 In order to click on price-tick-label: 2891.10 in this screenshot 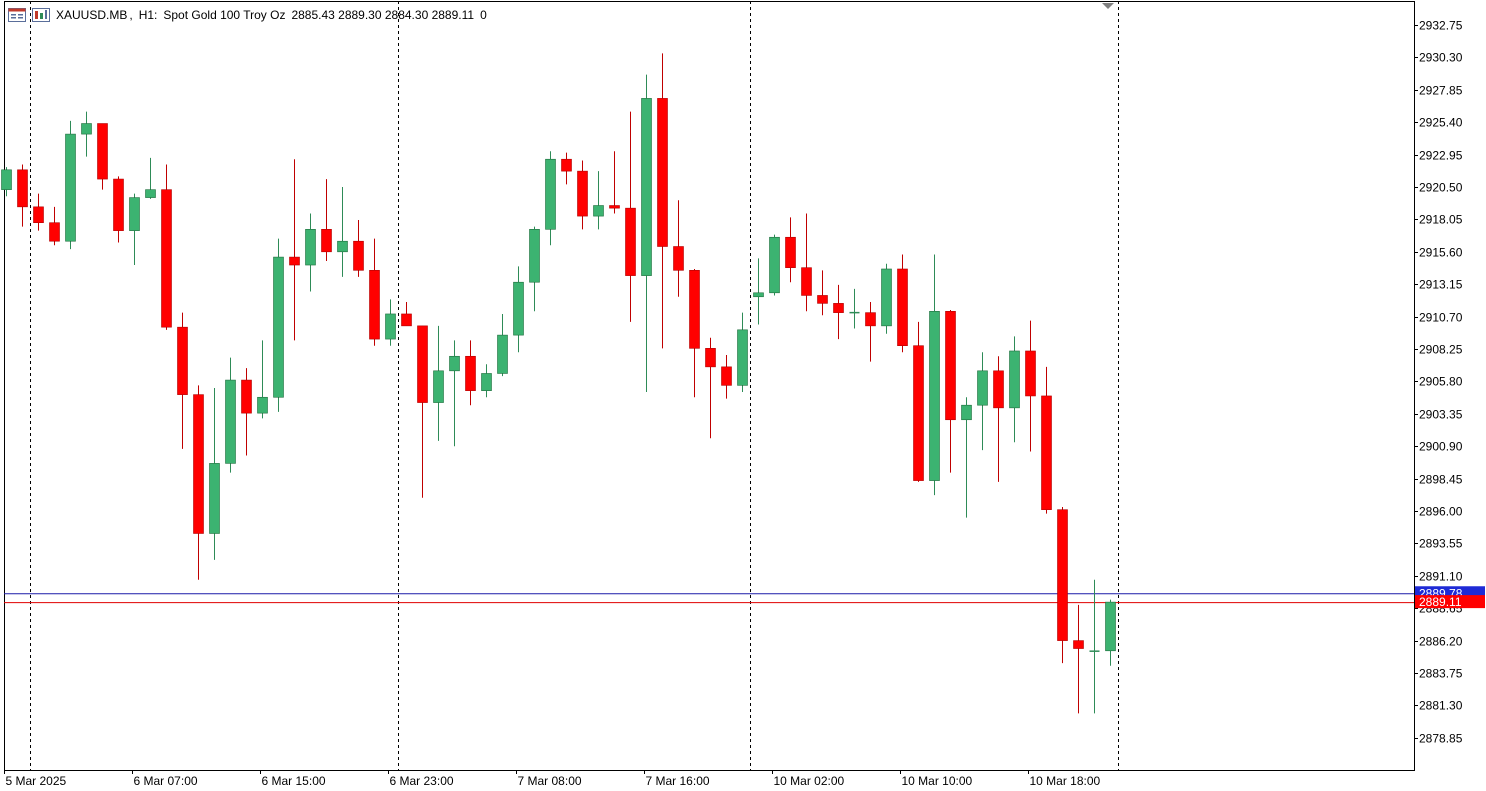, I will do `click(1441, 577)`.